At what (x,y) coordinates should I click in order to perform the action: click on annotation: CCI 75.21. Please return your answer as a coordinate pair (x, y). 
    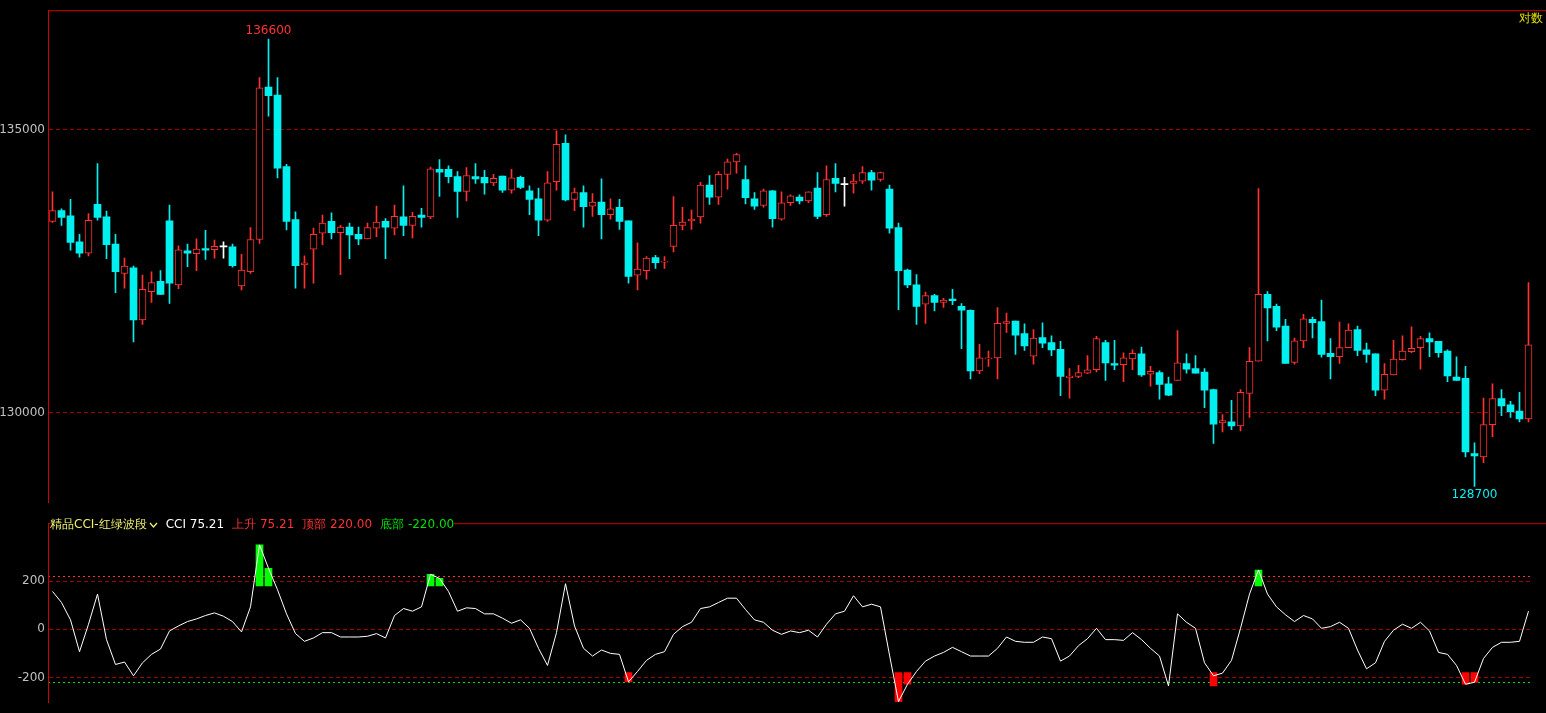
    Looking at the image, I should click on (195, 524).